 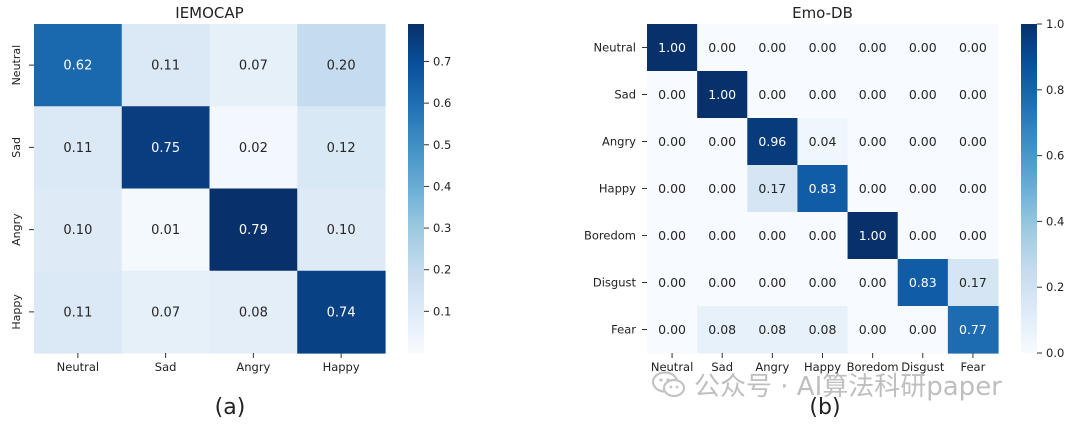 I want to click on colorbar-tick-label: 0.5, so click(x=442, y=145).